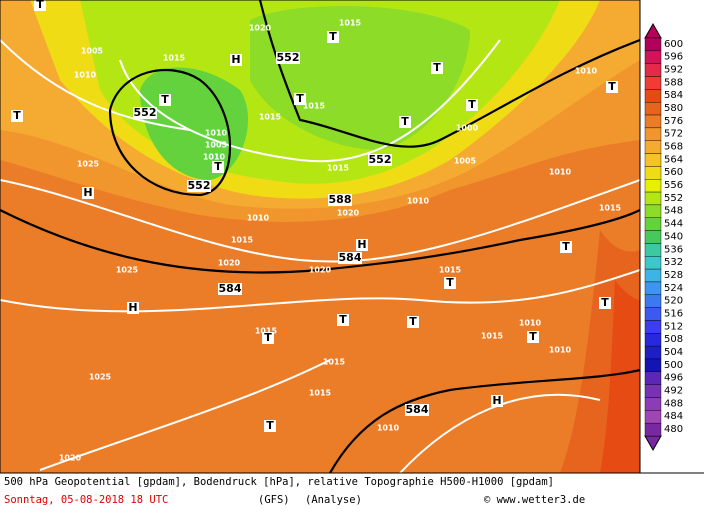 The width and height of the screenshot is (704, 513). I want to click on colorbar-label: 492, so click(673, 390).